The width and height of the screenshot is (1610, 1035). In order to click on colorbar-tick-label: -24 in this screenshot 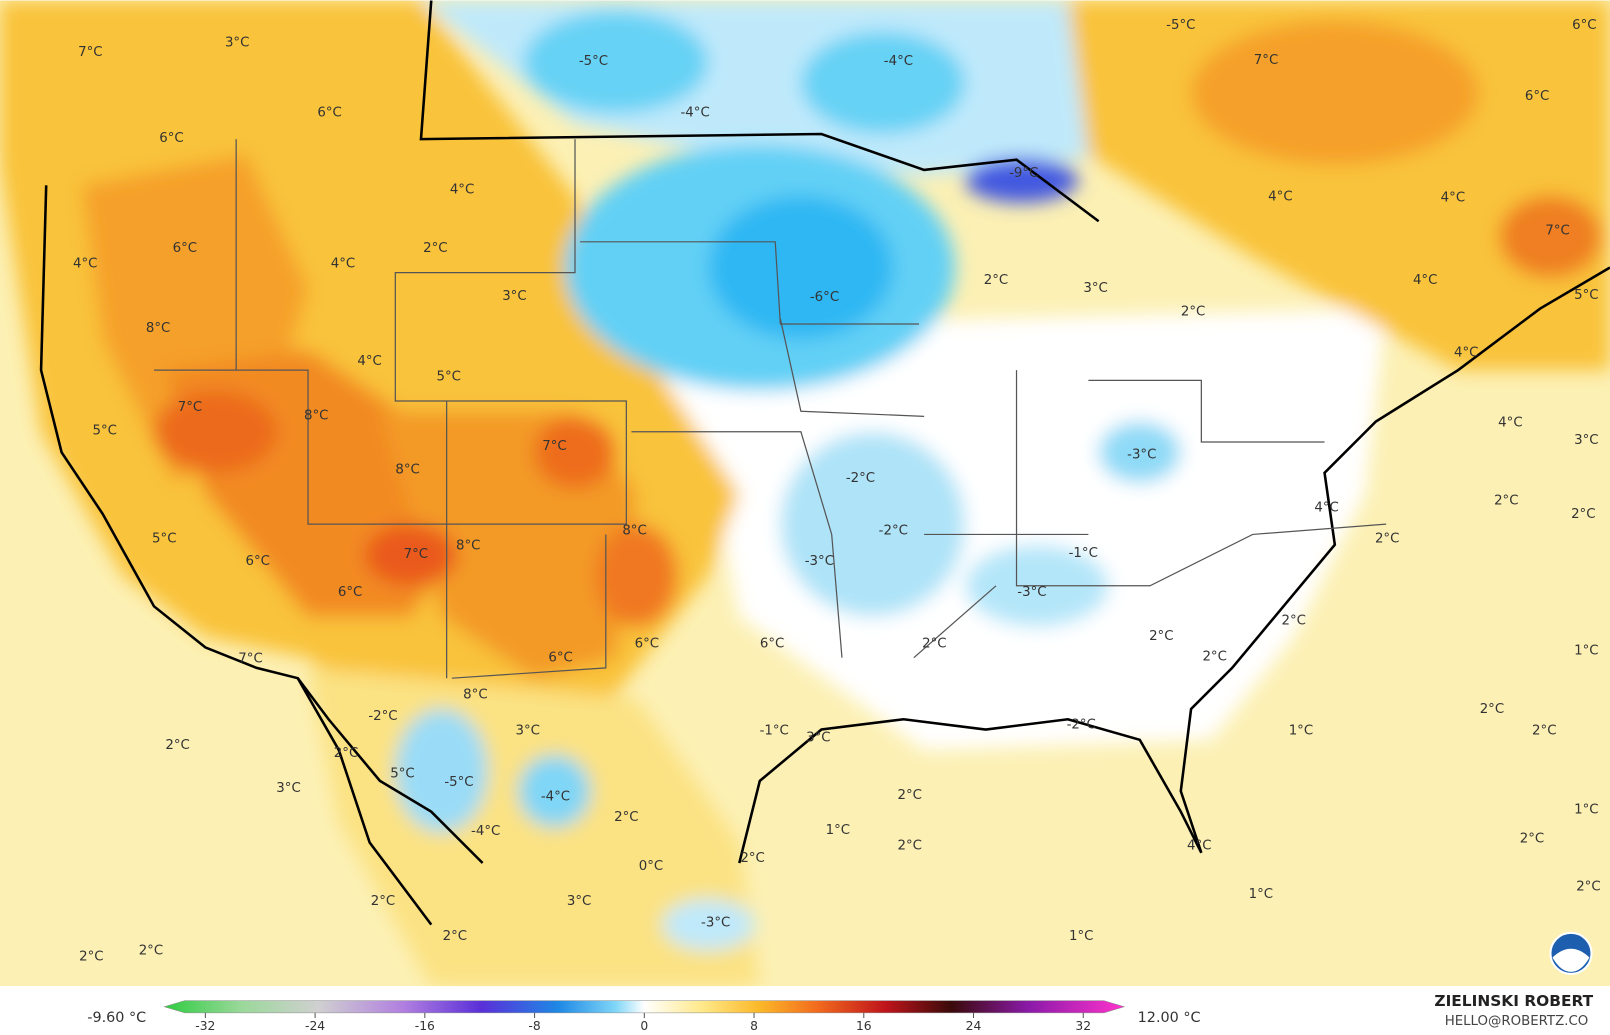, I will do `click(315, 1026)`.